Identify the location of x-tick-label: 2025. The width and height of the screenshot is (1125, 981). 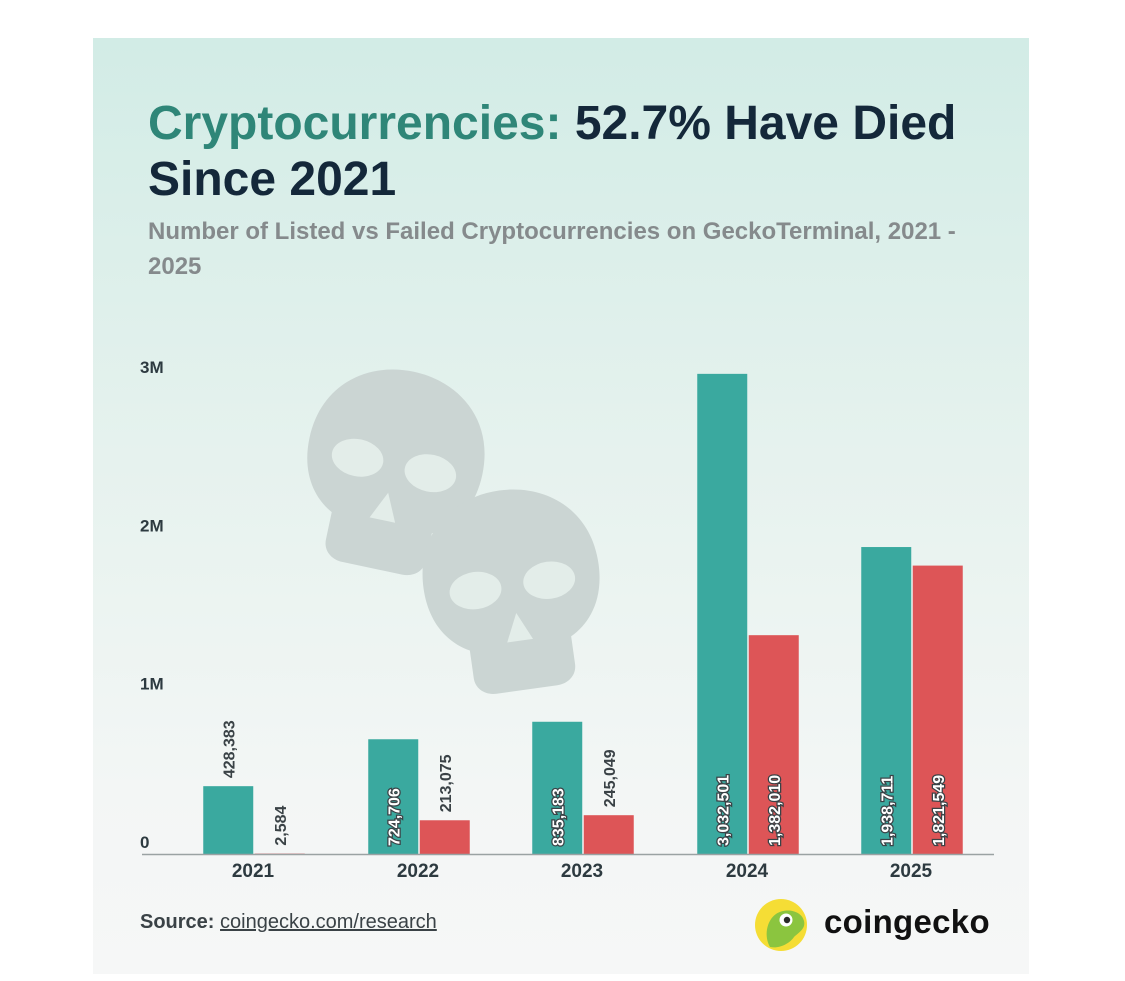
(911, 871).